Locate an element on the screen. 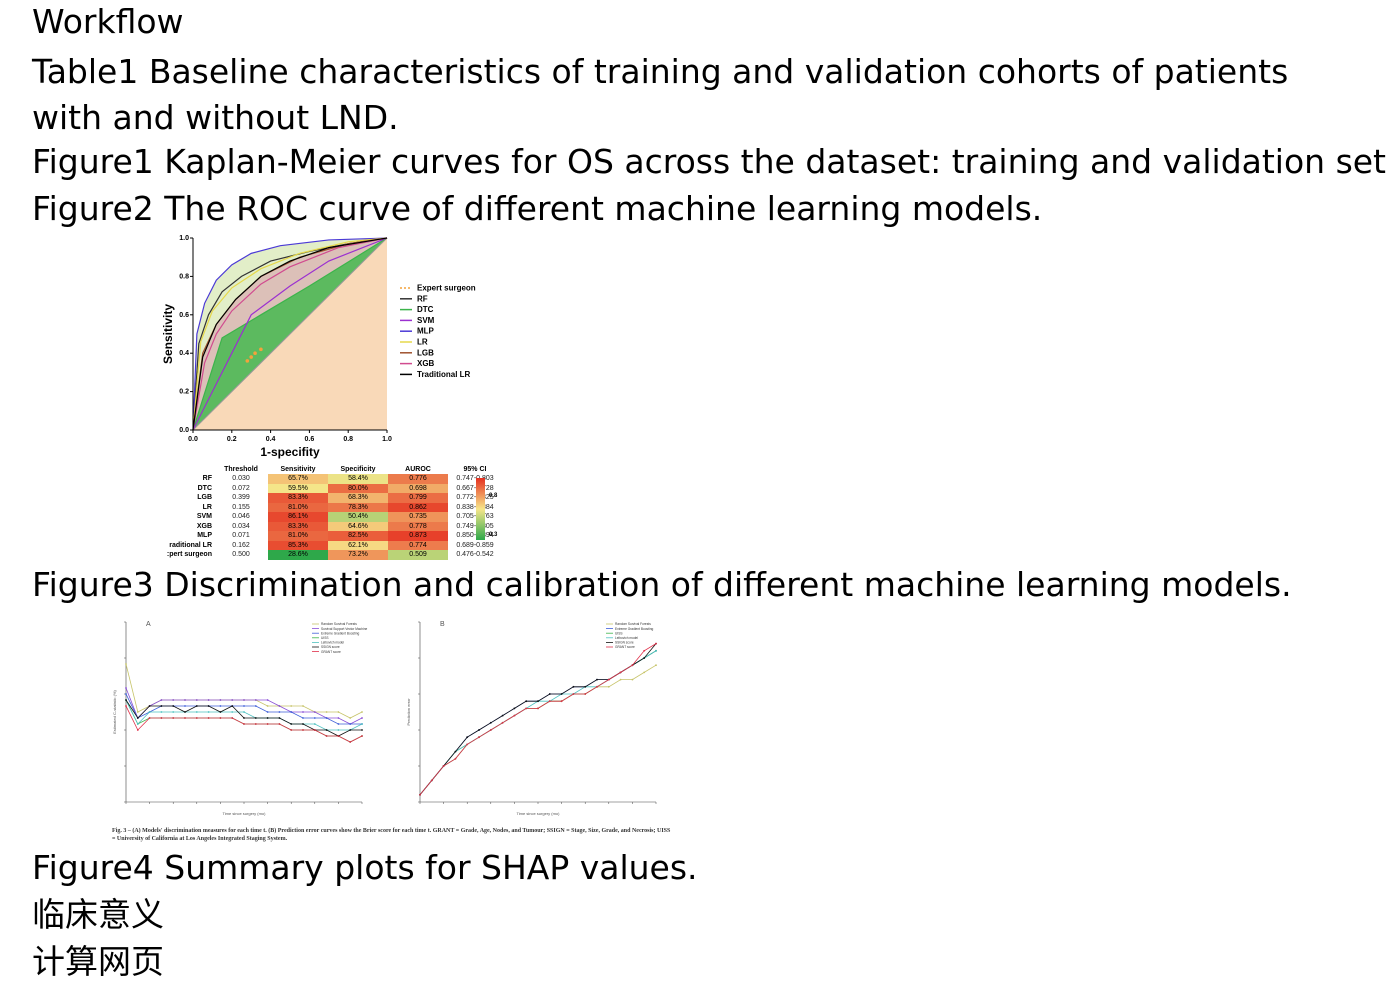 The width and height of the screenshot is (1388, 1002). roc-curve-traditional-lr is located at coordinates (290, 334).